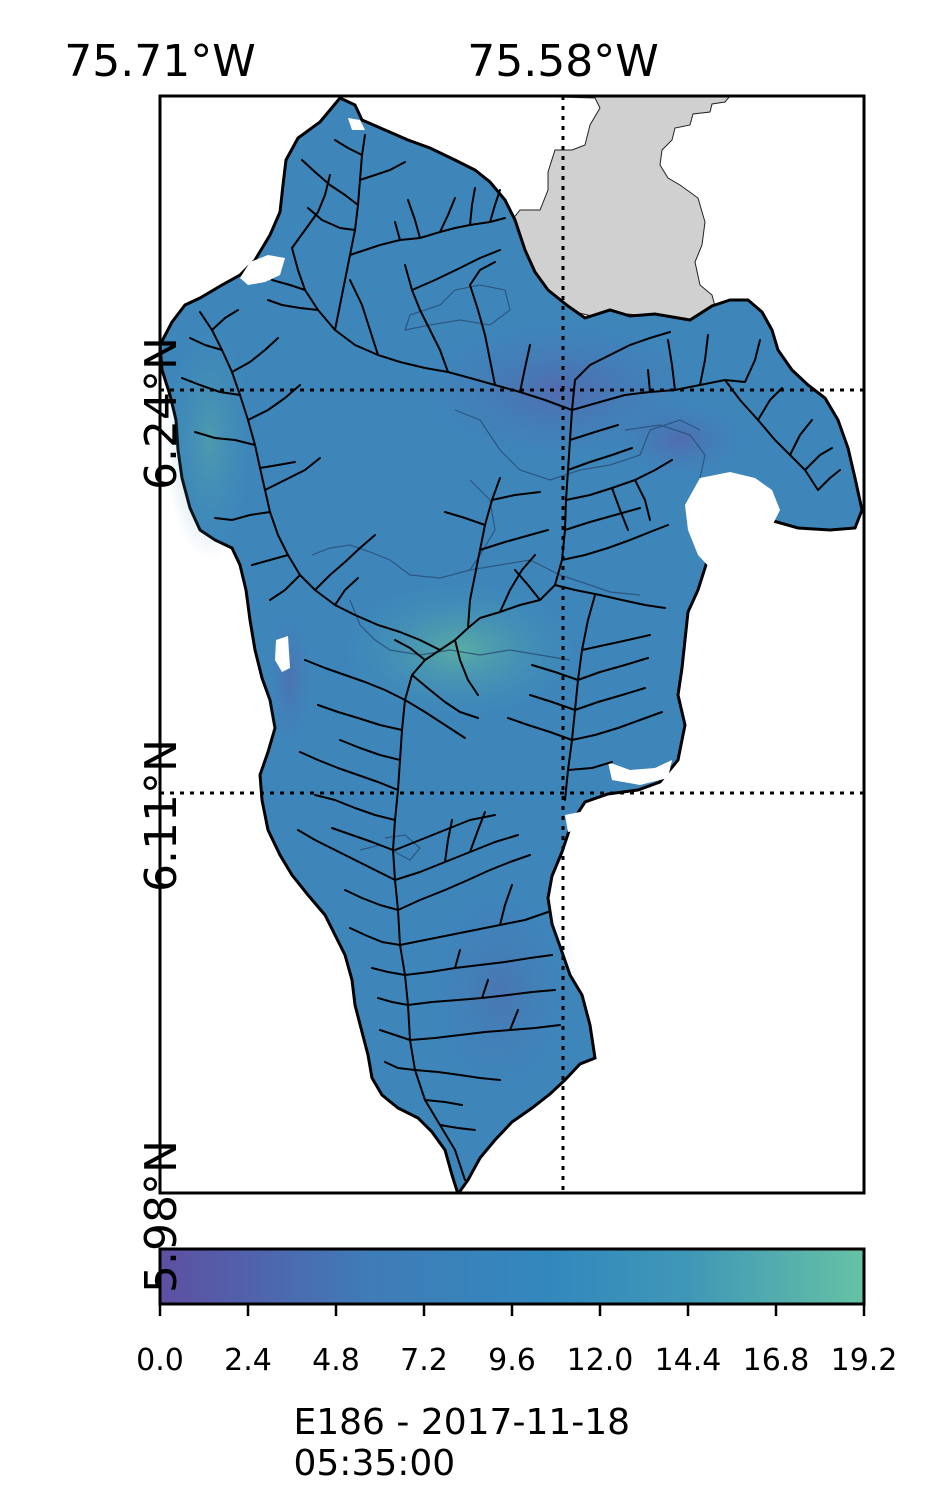 The width and height of the screenshot is (949, 1491). Describe the element at coordinates (688, 1360) in the screenshot. I see `colorbar-tick-label: 14.4` at that location.